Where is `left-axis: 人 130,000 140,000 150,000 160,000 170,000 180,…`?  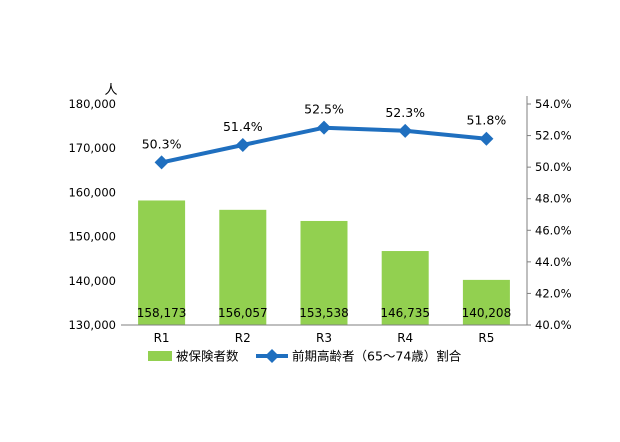
left-axis: 人 130,000 140,000 150,000 160,000 170,000 180,… is located at coordinates (92, 207).